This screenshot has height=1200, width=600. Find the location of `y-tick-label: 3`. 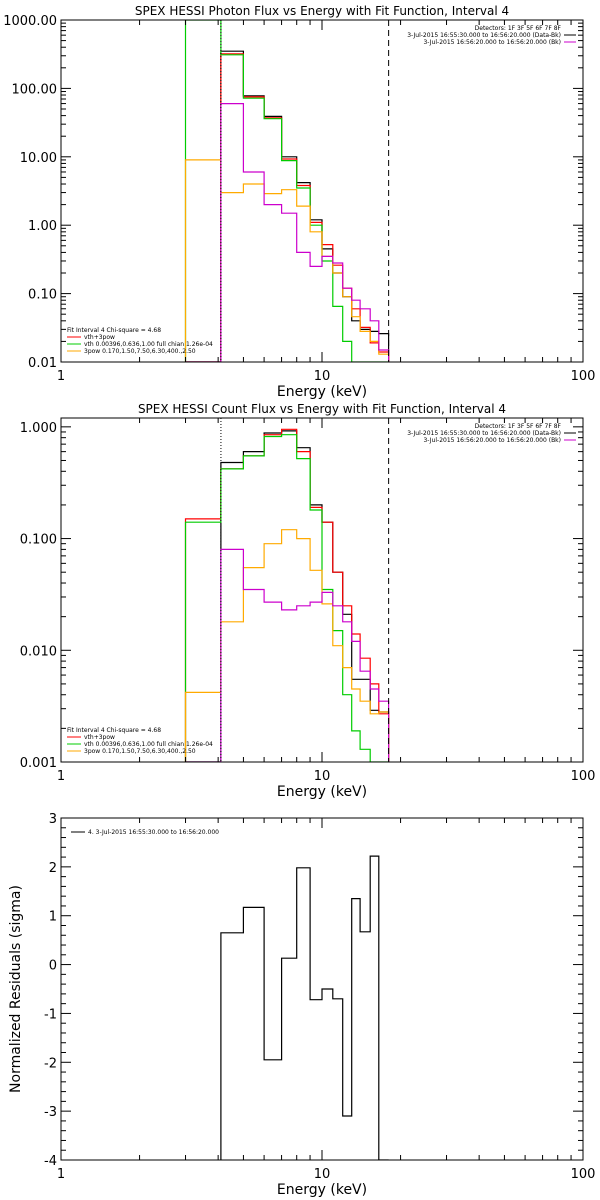

y-tick-label: 3 is located at coordinates (53, 819).